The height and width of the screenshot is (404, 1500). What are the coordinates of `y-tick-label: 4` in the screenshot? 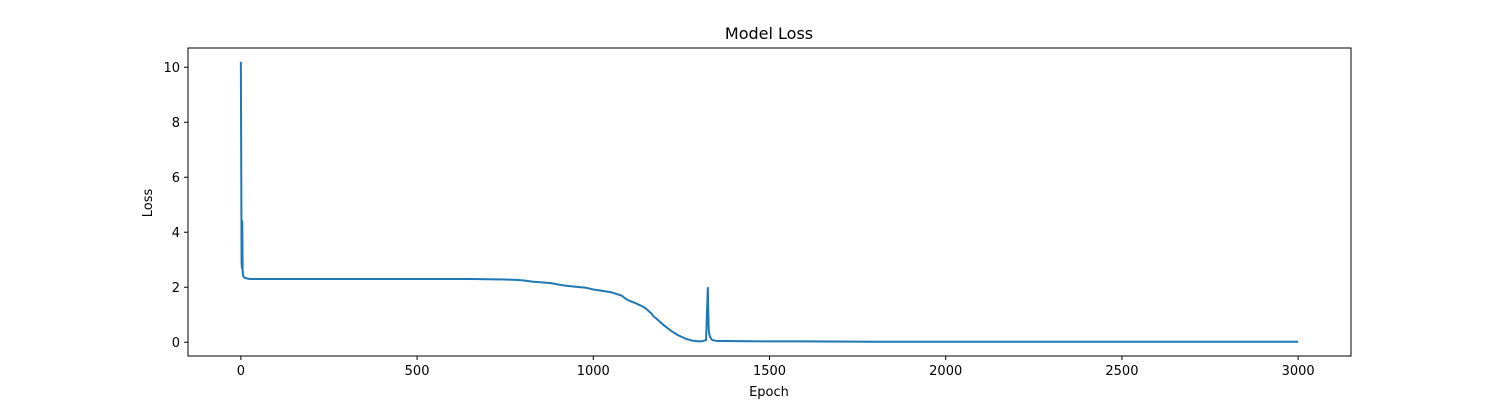 It's located at (176, 233).